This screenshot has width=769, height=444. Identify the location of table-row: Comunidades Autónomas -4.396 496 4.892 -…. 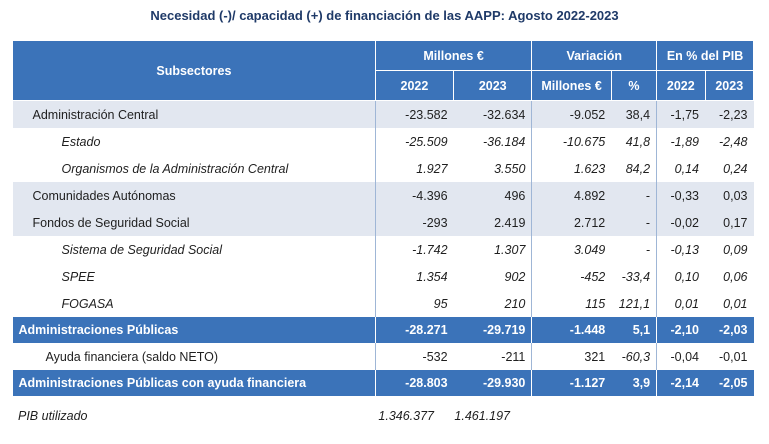
(383, 195).